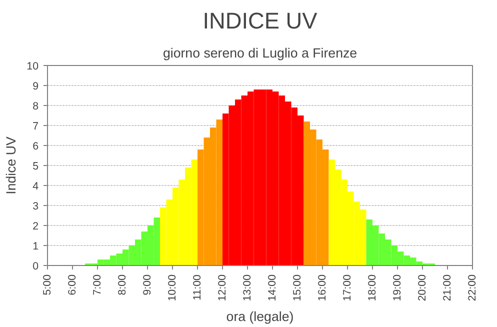 This screenshot has width=497, height=327. I want to click on x-tick-label: 12:00, so click(222, 288).